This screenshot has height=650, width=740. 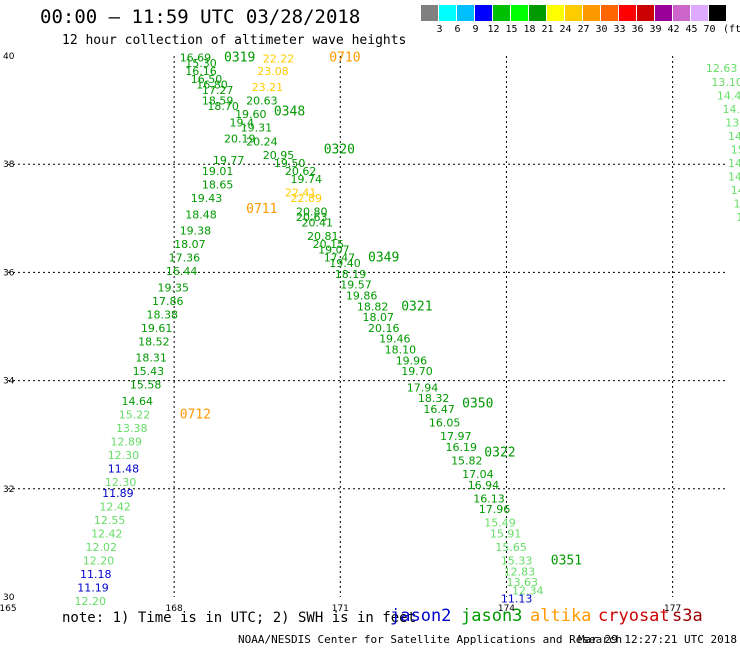 I want to click on legend-altika: altika, so click(x=561, y=616).